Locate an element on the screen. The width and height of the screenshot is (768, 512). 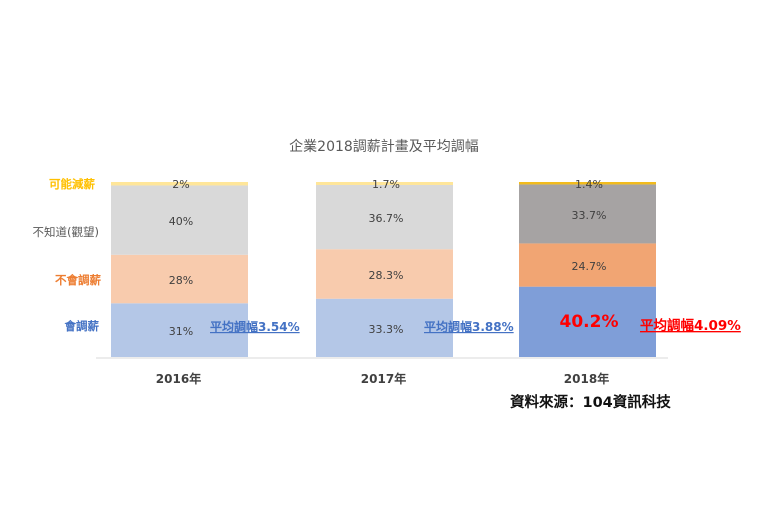
data-label-unsure-2: 36.7% is located at coordinates (386, 218).